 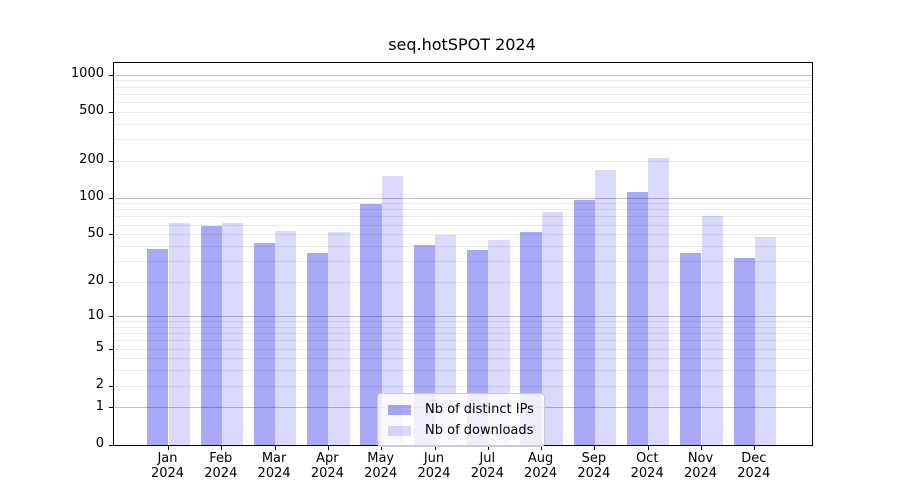 I want to click on x-tick-label-aug: Aug 2024, so click(x=541, y=466).